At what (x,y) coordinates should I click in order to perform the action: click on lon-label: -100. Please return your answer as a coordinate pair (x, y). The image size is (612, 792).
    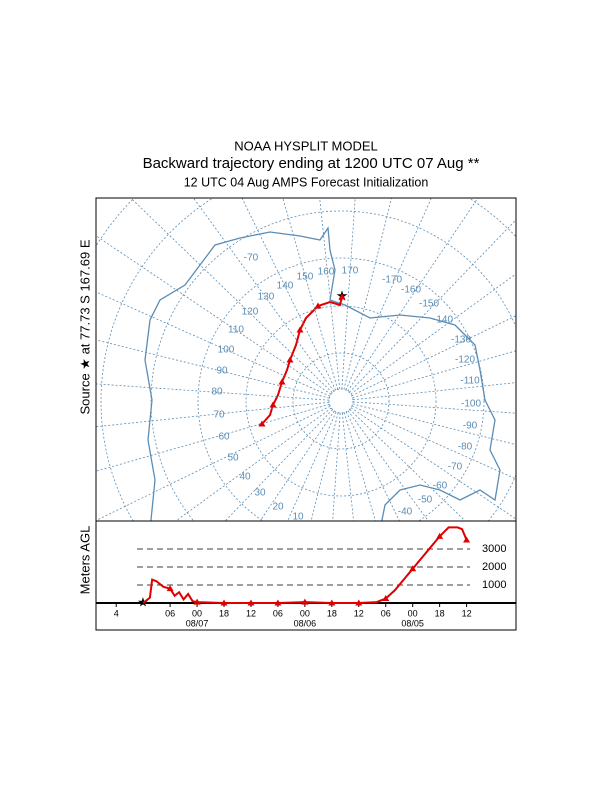
    Looking at the image, I should click on (471, 404).